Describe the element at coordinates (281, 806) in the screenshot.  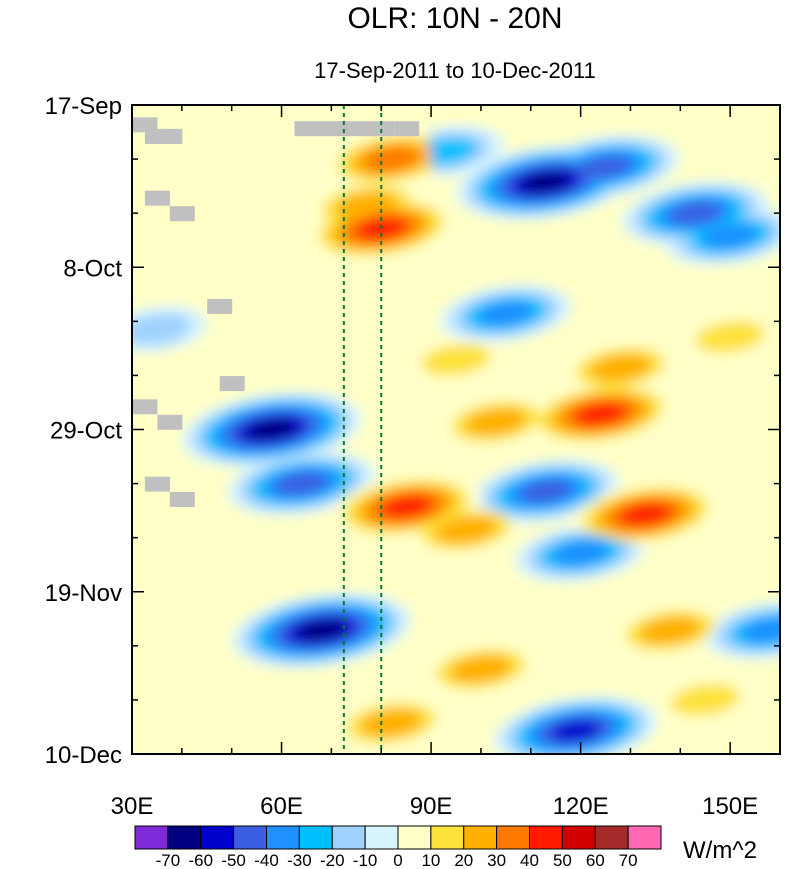
I see `x-tick-label: 60E` at that location.